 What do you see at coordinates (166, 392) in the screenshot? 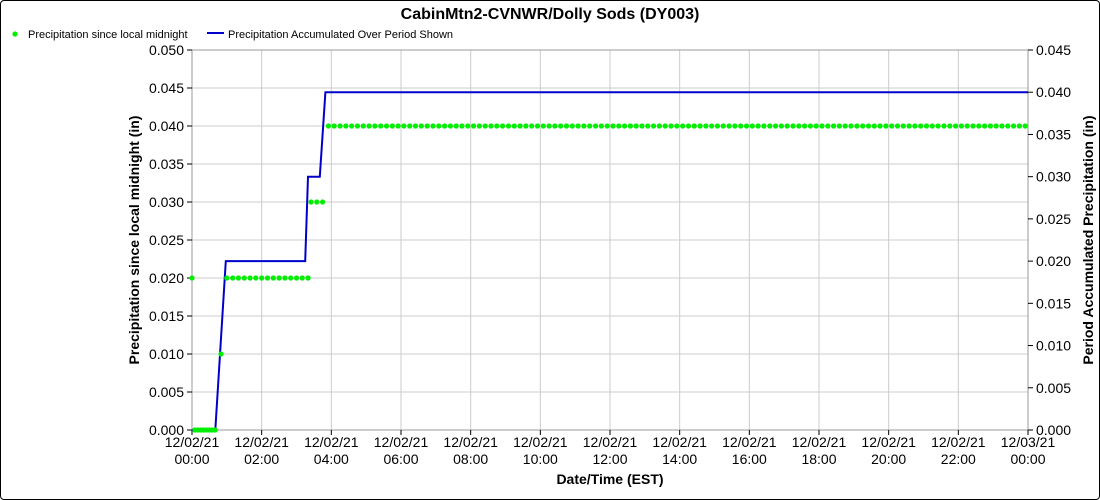
I see `y-left-tick-label: 0.005` at bounding box center [166, 392].